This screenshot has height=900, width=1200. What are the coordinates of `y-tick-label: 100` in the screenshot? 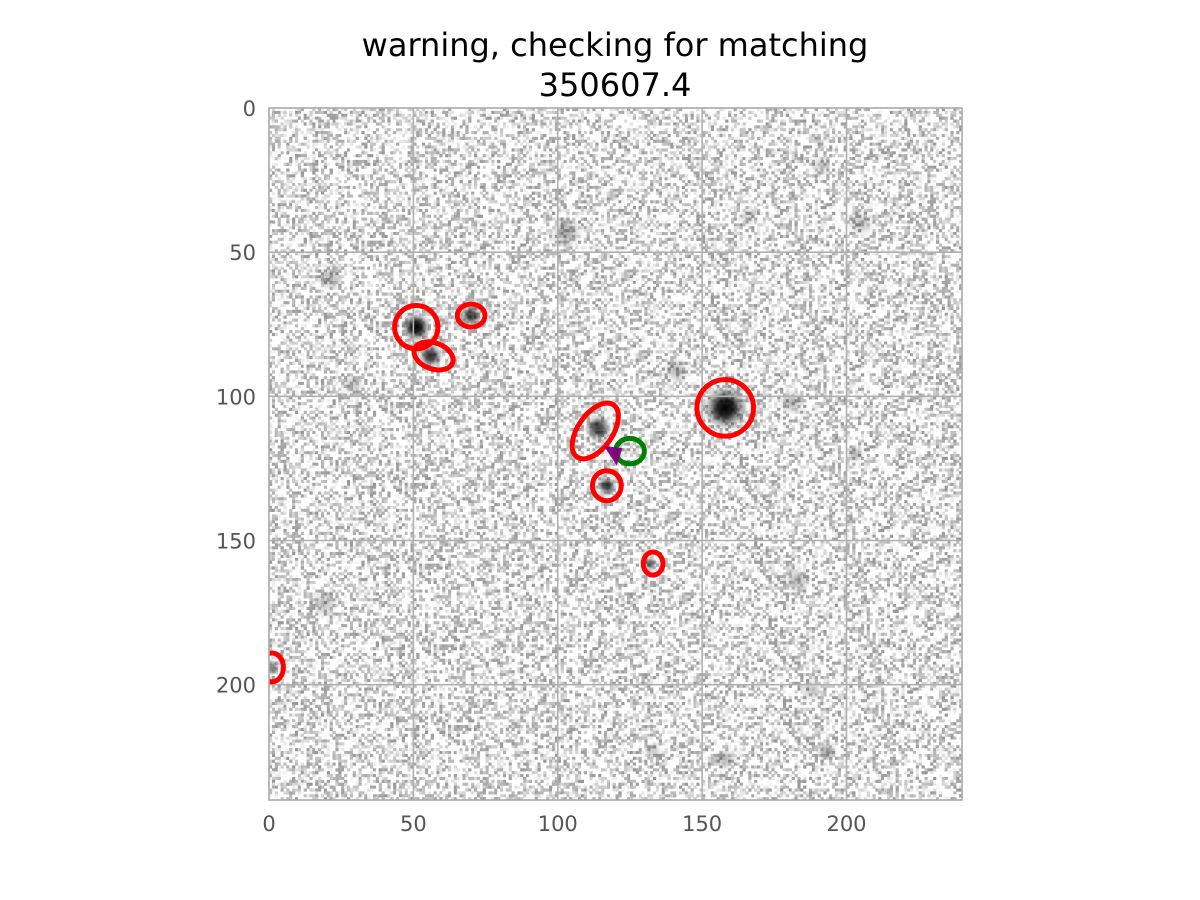 It's located at (236, 397).